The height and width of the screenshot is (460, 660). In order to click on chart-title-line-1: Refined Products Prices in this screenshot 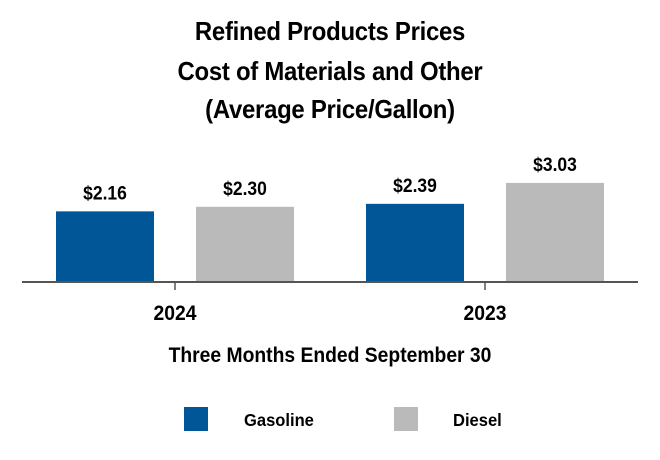, I will do `click(330, 31)`.